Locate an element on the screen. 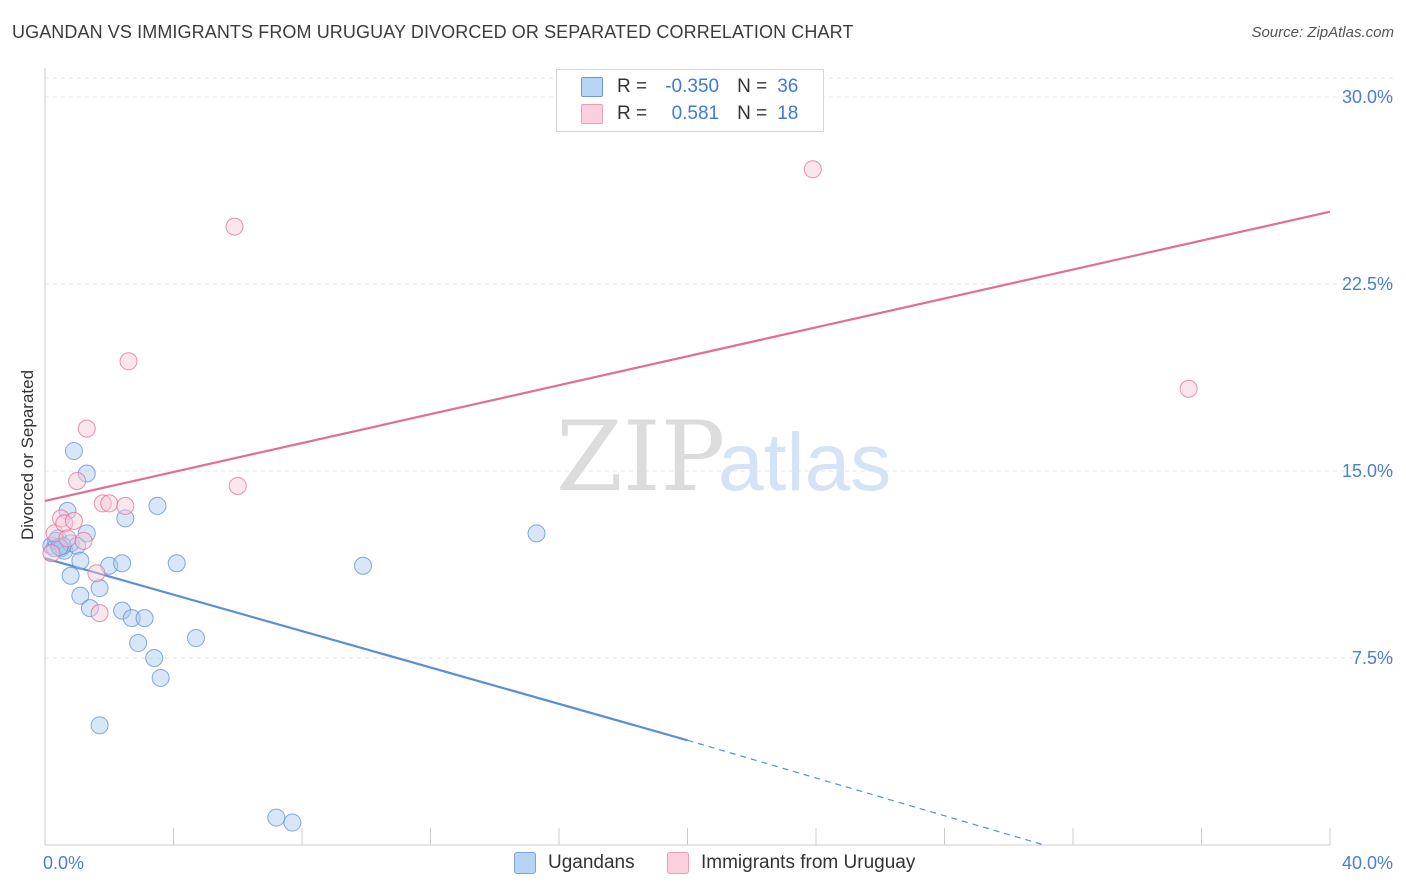 Image resolution: width=1406 pixels, height=892 pixels. legend-label-uruguay: Immigrants from Uruguay is located at coordinates (808, 862).